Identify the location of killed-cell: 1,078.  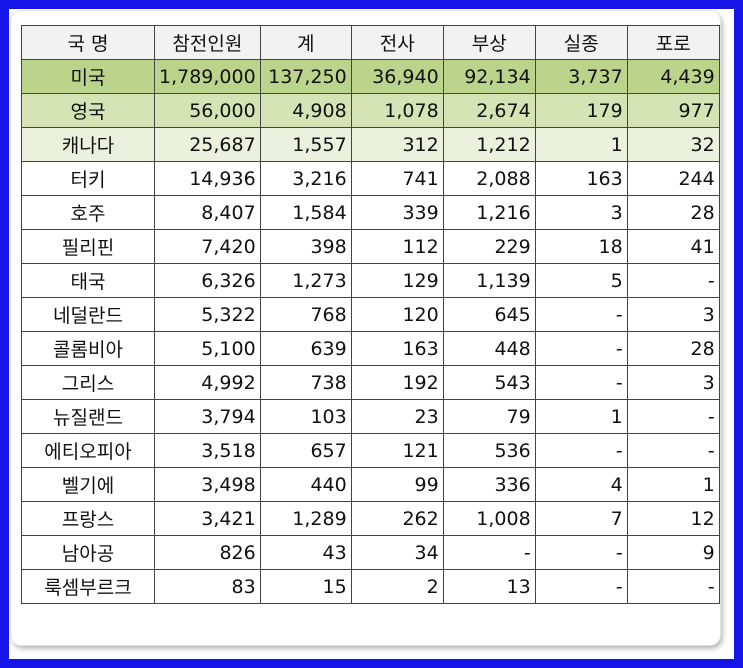
(397, 110).